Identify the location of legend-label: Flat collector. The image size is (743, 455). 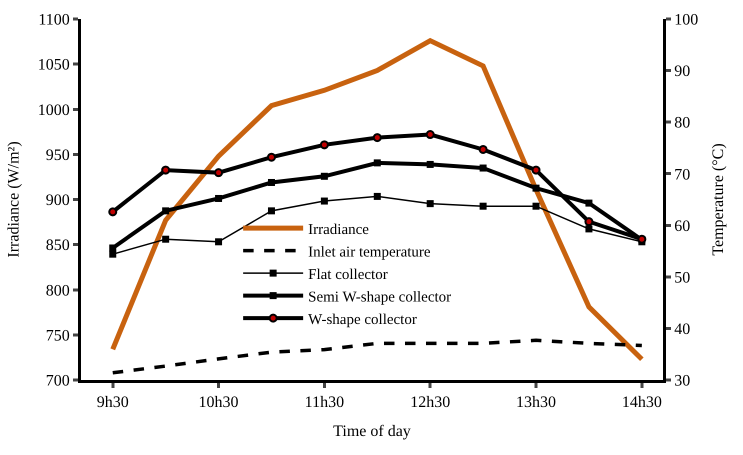
(348, 274).